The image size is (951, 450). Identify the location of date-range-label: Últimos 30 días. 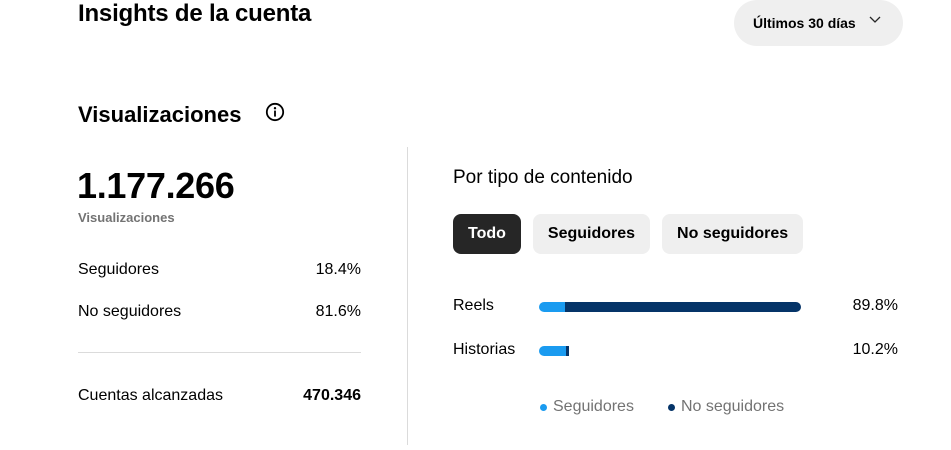
(804, 23).